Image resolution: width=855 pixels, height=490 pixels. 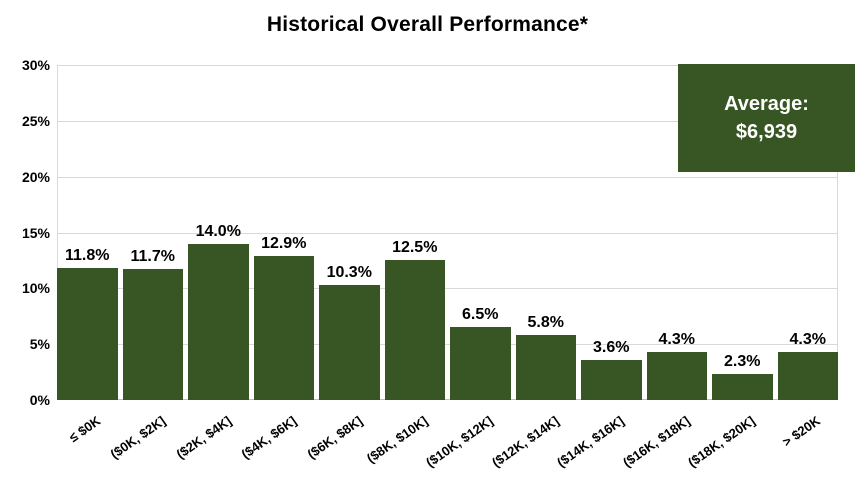 What do you see at coordinates (766, 118) in the screenshot?
I see `average-callout: Average: $6,939` at bounding box center [766, 118].